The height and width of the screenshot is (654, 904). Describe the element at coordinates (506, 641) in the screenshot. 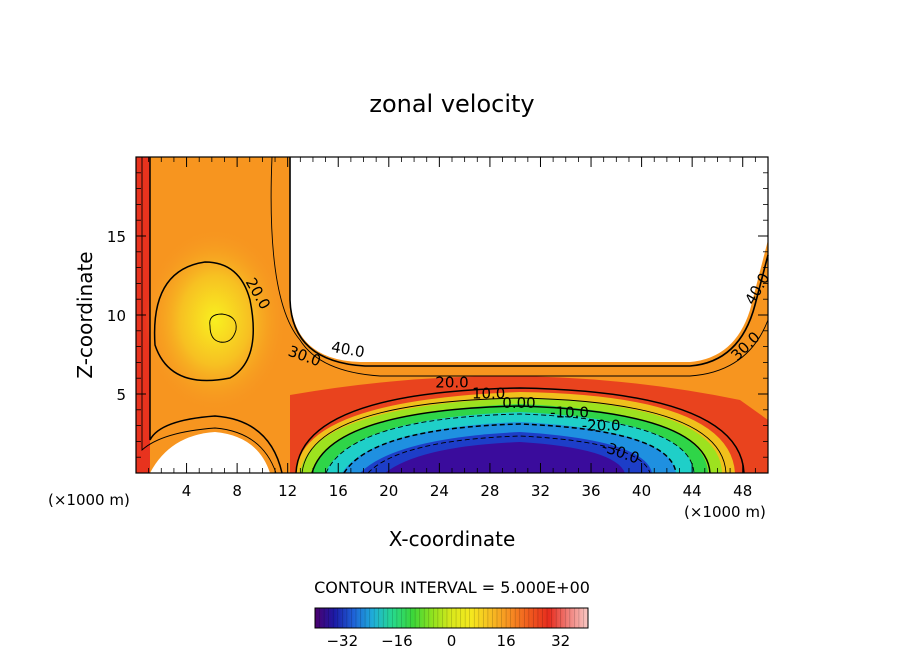

I see `colorbar-tick-label: 16` at that location.